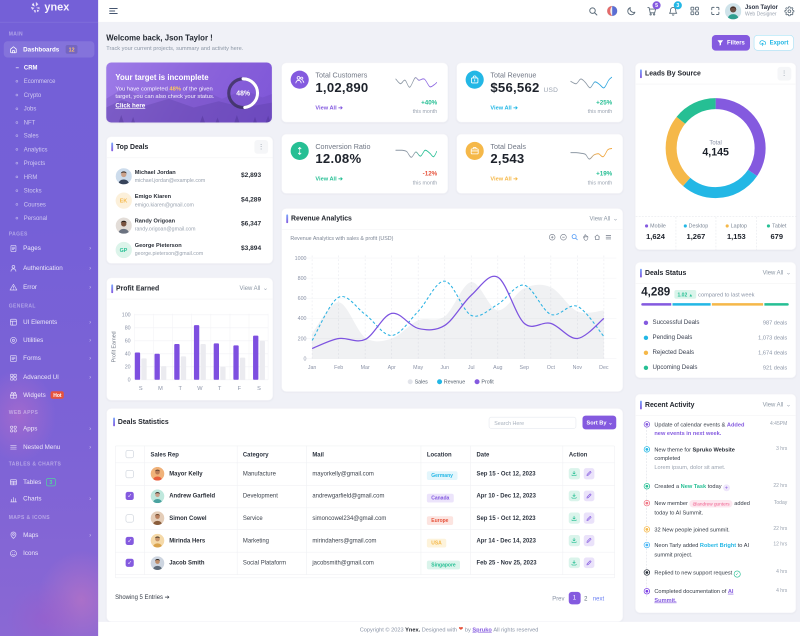 This screenshot has width=800, height=636. Describe the element at coordinates (301, 279) in the screenshot. I see `svg-text: 800` at that location.